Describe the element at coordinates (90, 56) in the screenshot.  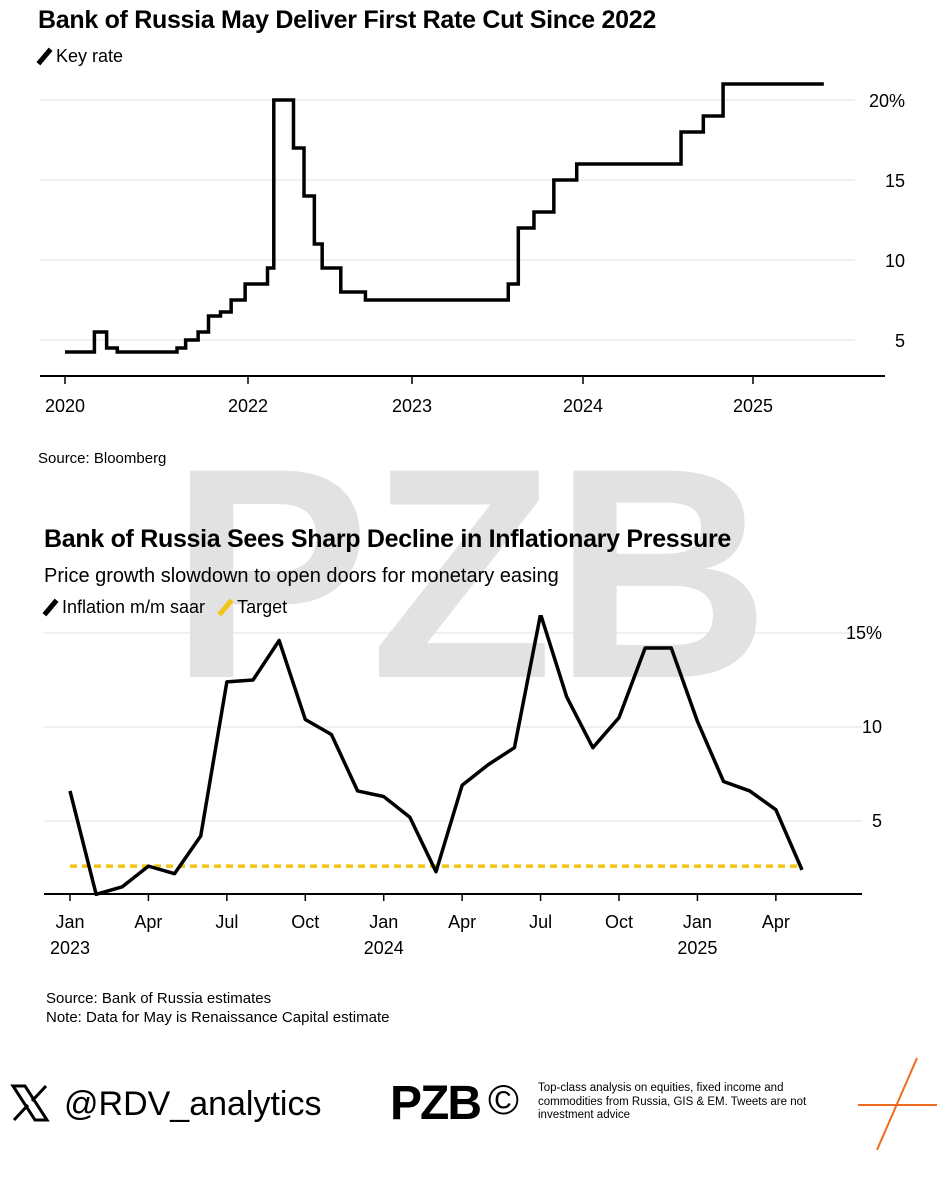
I see `legend-label-key-rate: Key rate` at that location.